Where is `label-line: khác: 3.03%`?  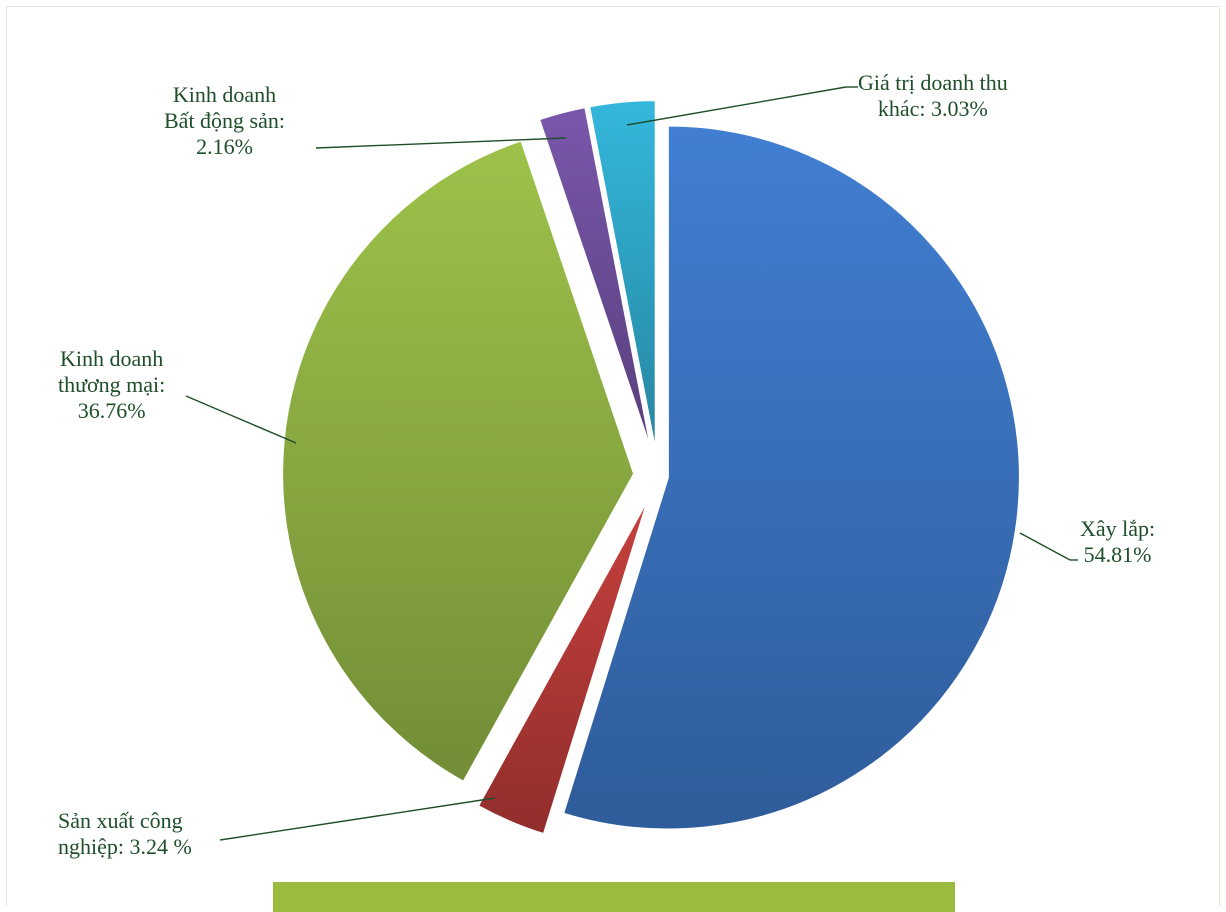 label-line: khác: 3.03% is located at coordinates (932, 108).